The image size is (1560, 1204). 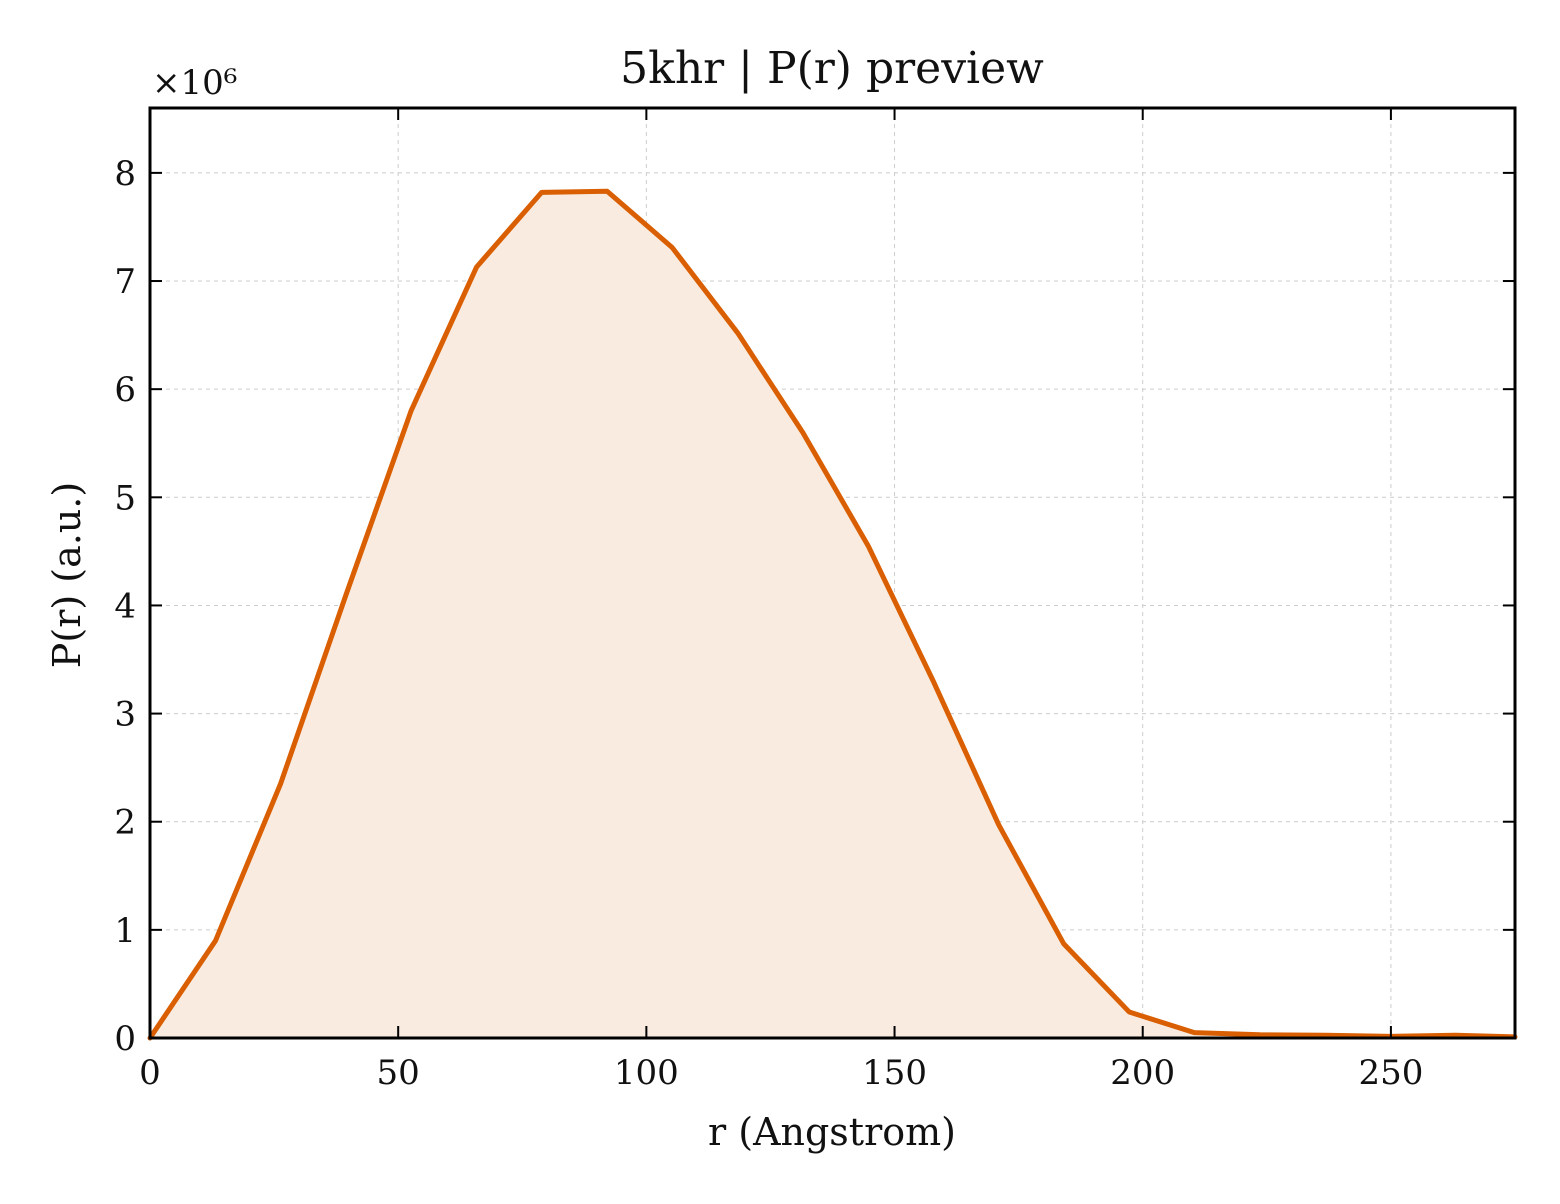 I want to click on x-tick-label: 100, so click(x=646, y=1073).